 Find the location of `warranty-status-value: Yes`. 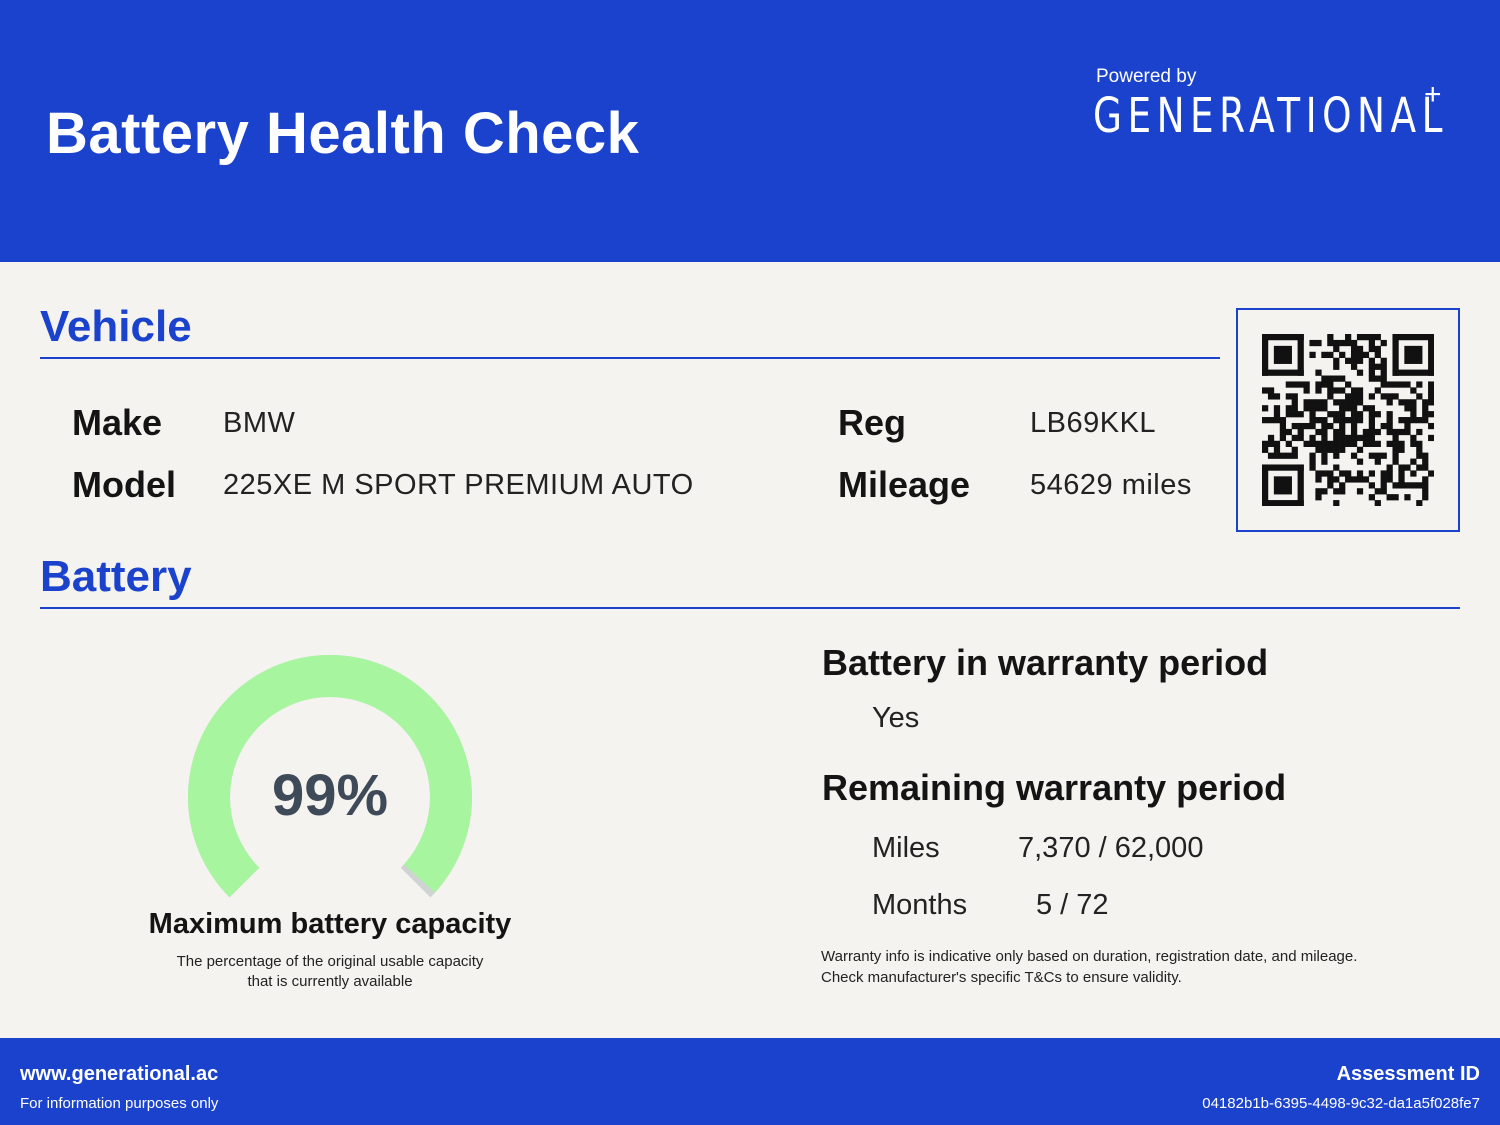

warranty-status-value: Yes is located at coordinates (896, 718).